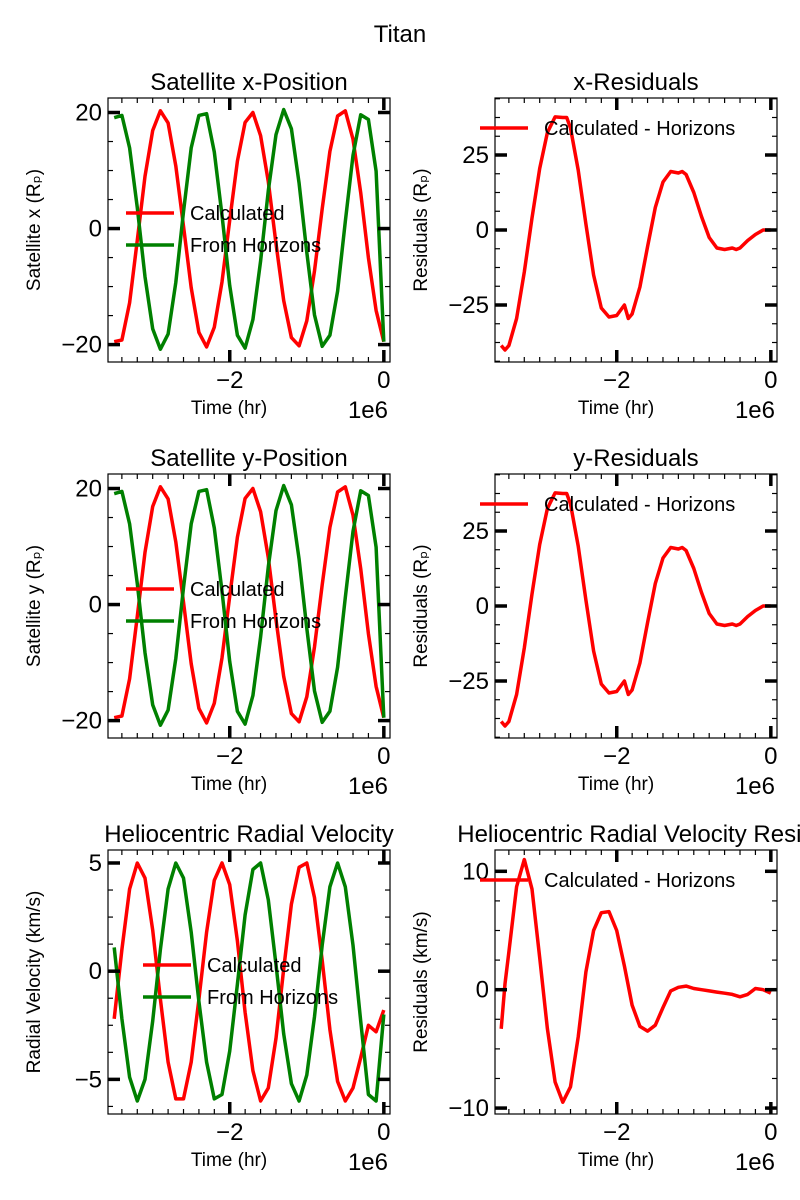  I want to click on y-axis-label: Satellite y (Rₚ), so click(34, 606).